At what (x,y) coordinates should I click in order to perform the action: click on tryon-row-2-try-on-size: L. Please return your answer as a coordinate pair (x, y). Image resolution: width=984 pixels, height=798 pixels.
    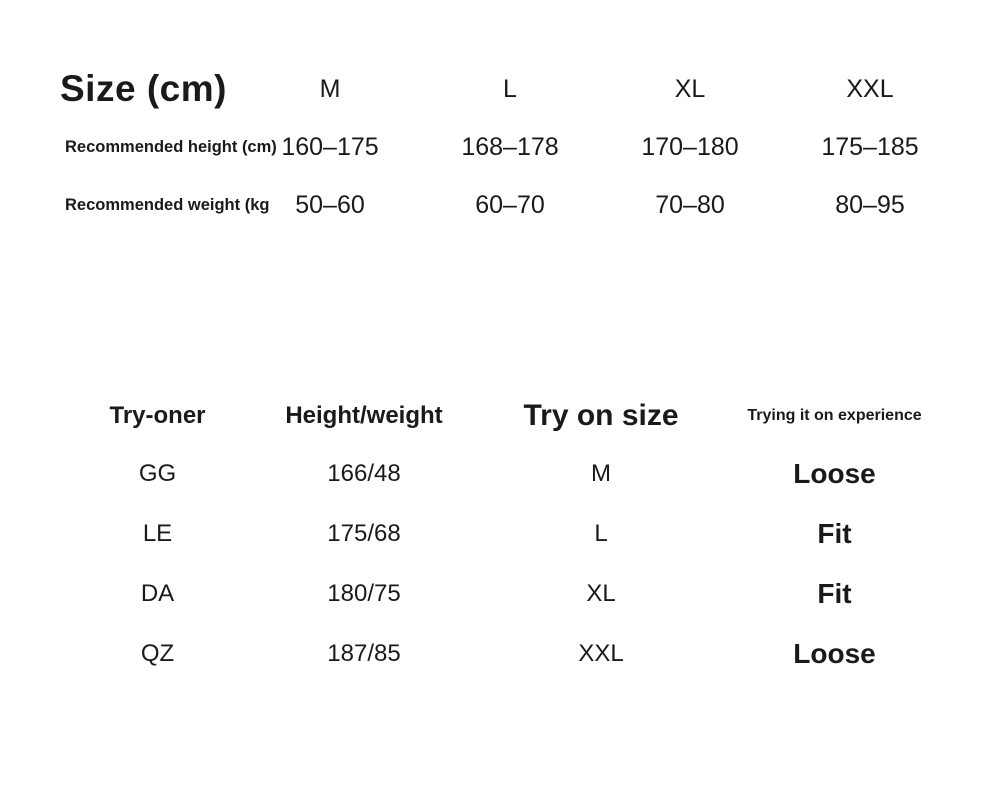
    Looking at the image, I should click on (601, 533).